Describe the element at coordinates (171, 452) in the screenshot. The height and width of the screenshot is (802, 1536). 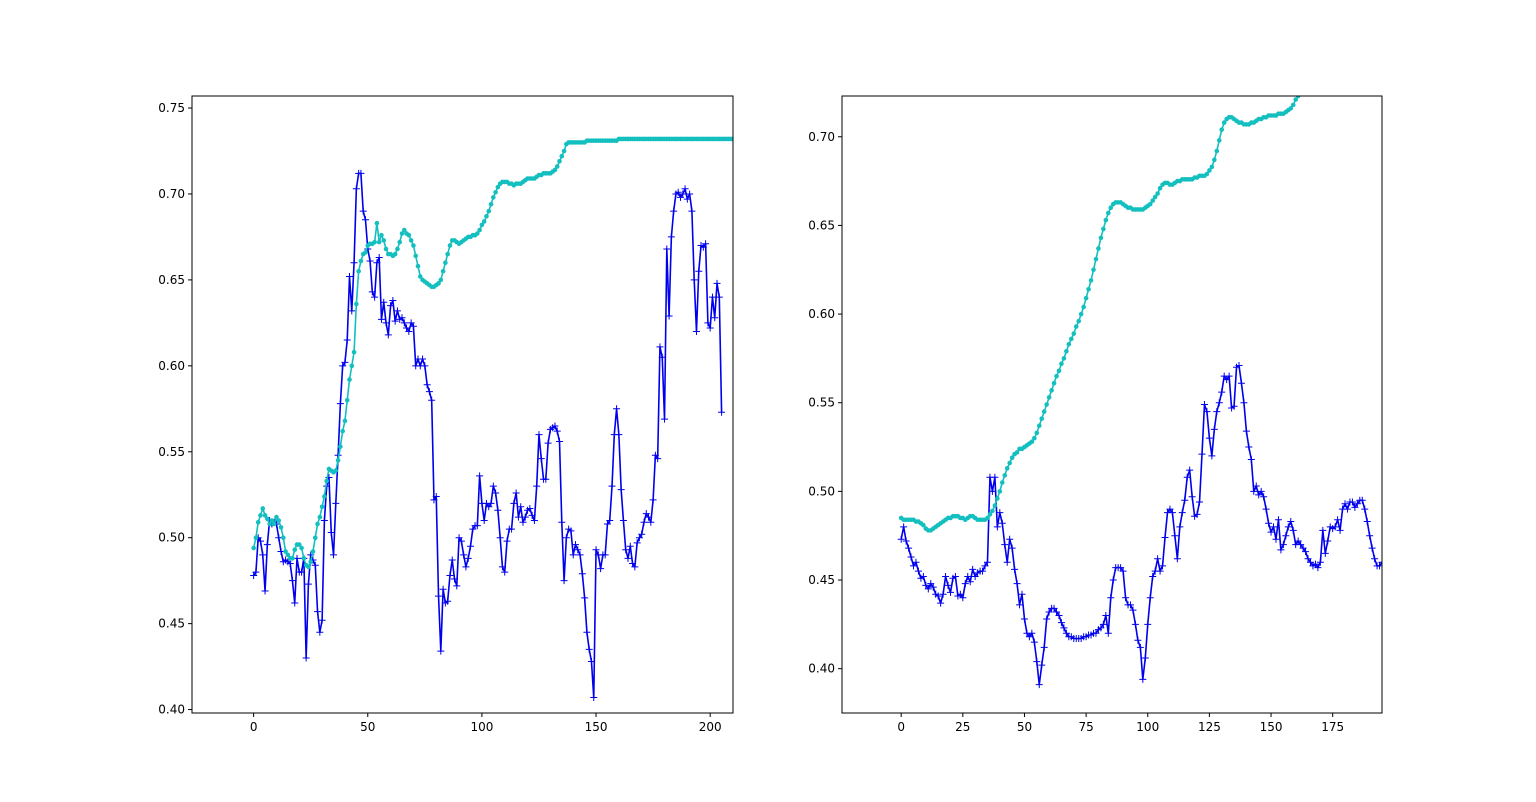
I see `y-tick-label: 0.55` at that location.